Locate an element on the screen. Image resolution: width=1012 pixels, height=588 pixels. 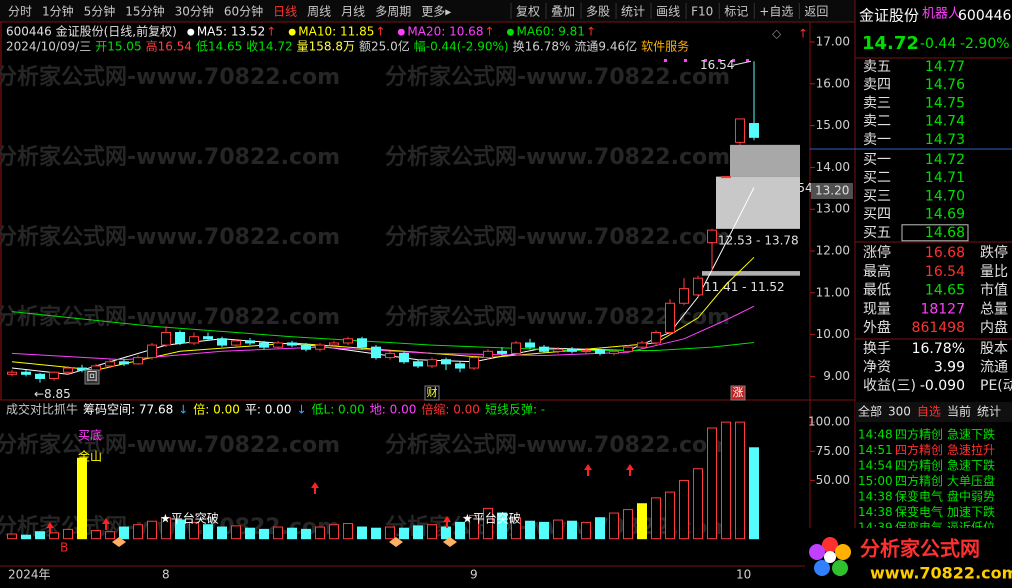
chart-title: 600446 金证股份(日线,前复权) is located at coordinates (91, 31).